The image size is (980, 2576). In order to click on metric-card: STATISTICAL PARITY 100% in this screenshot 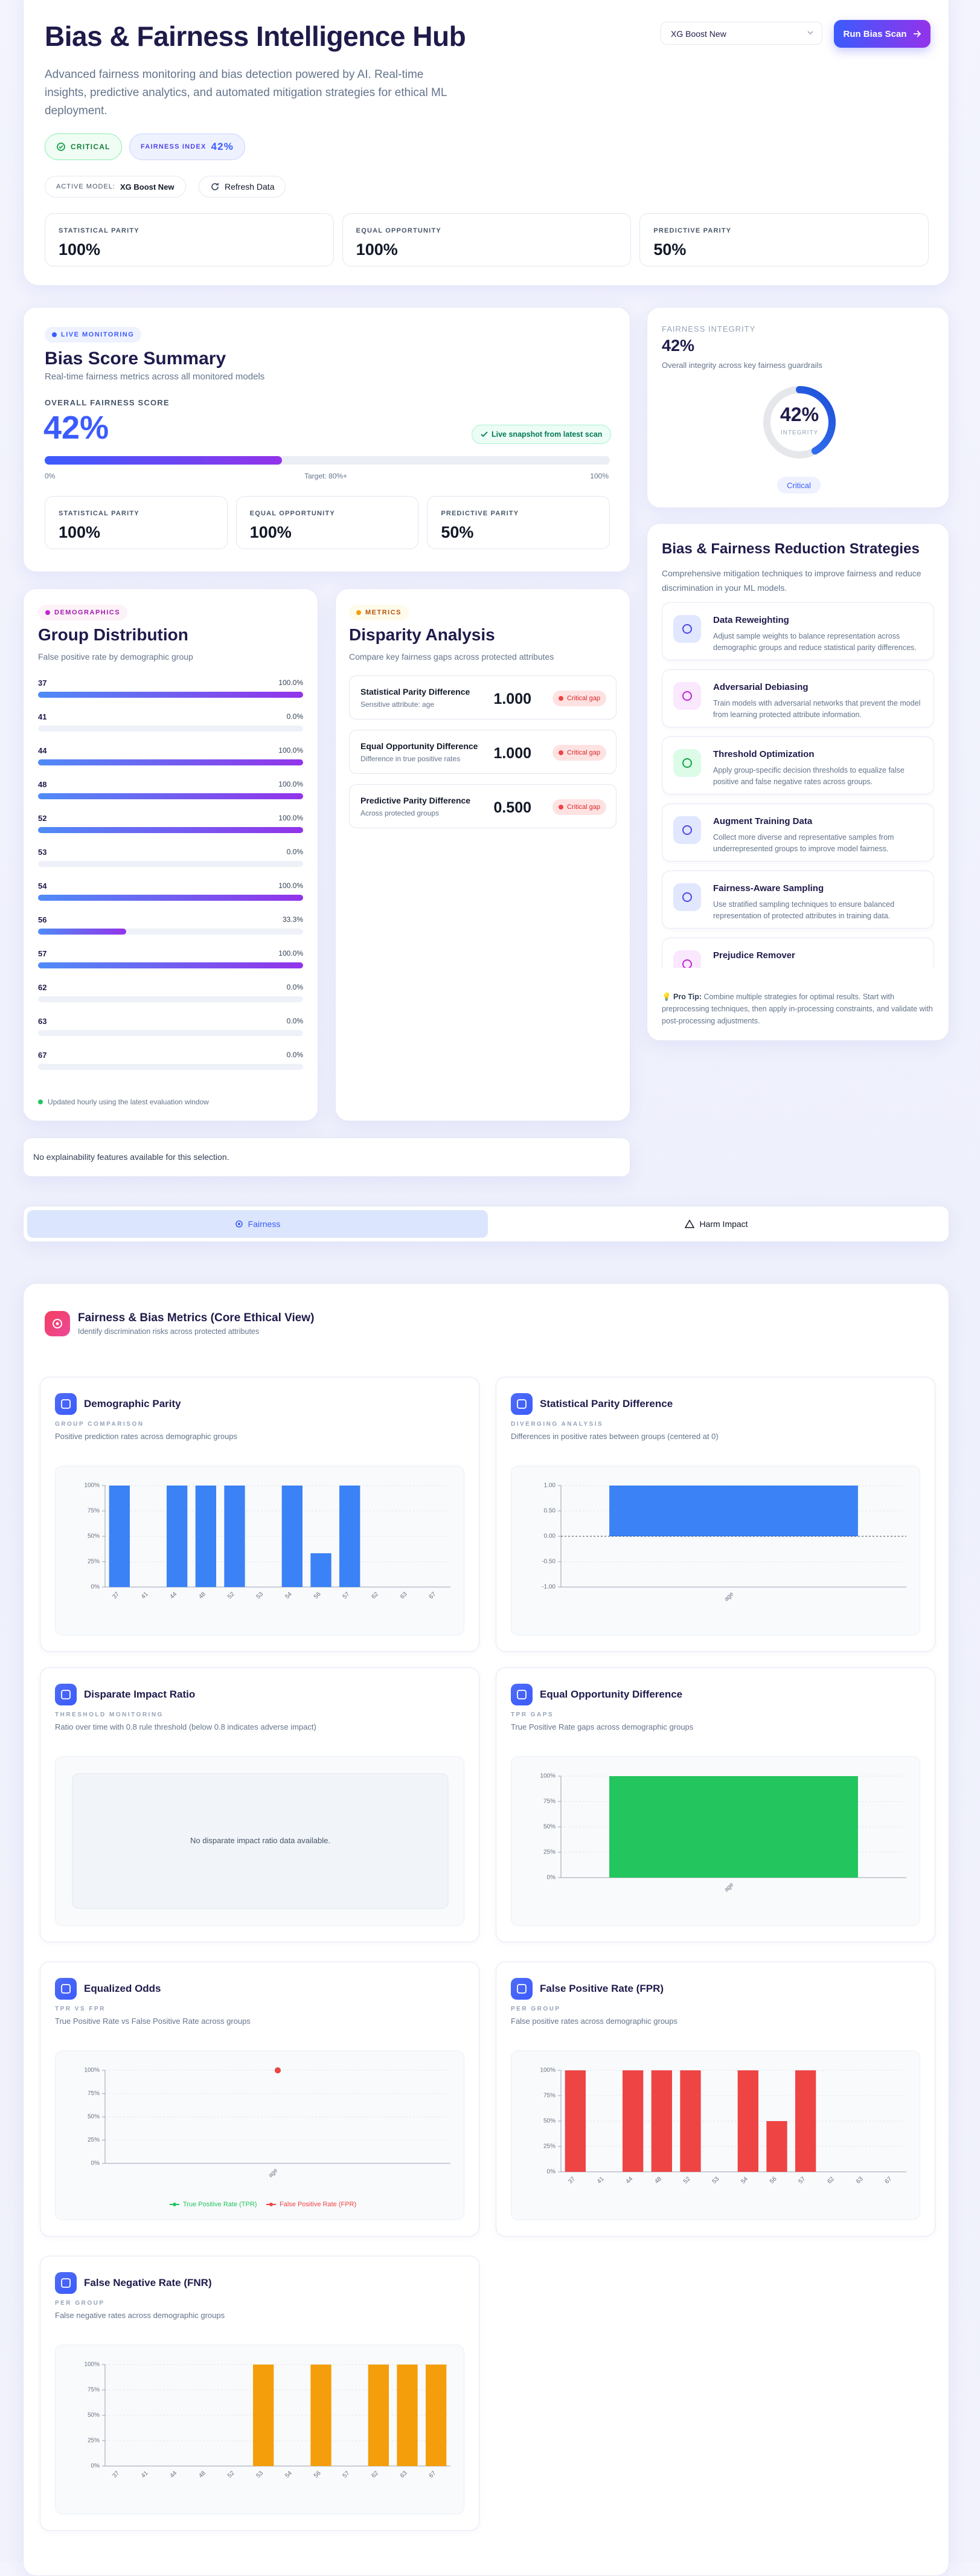, I will do `click(189, 240)`.